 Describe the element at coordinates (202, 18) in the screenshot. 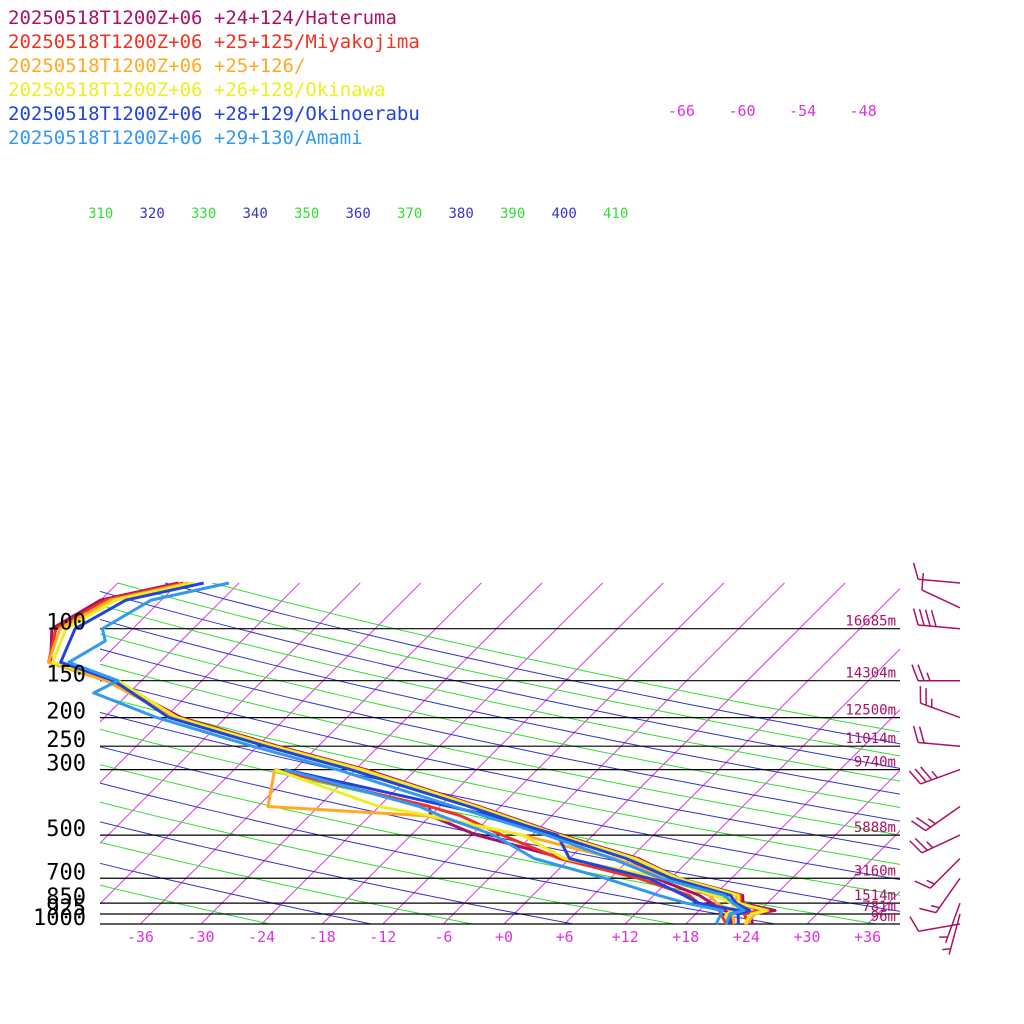

I see `legend-entry: 20250518T1200Z+06 +24+124/Hateruma` at that location.